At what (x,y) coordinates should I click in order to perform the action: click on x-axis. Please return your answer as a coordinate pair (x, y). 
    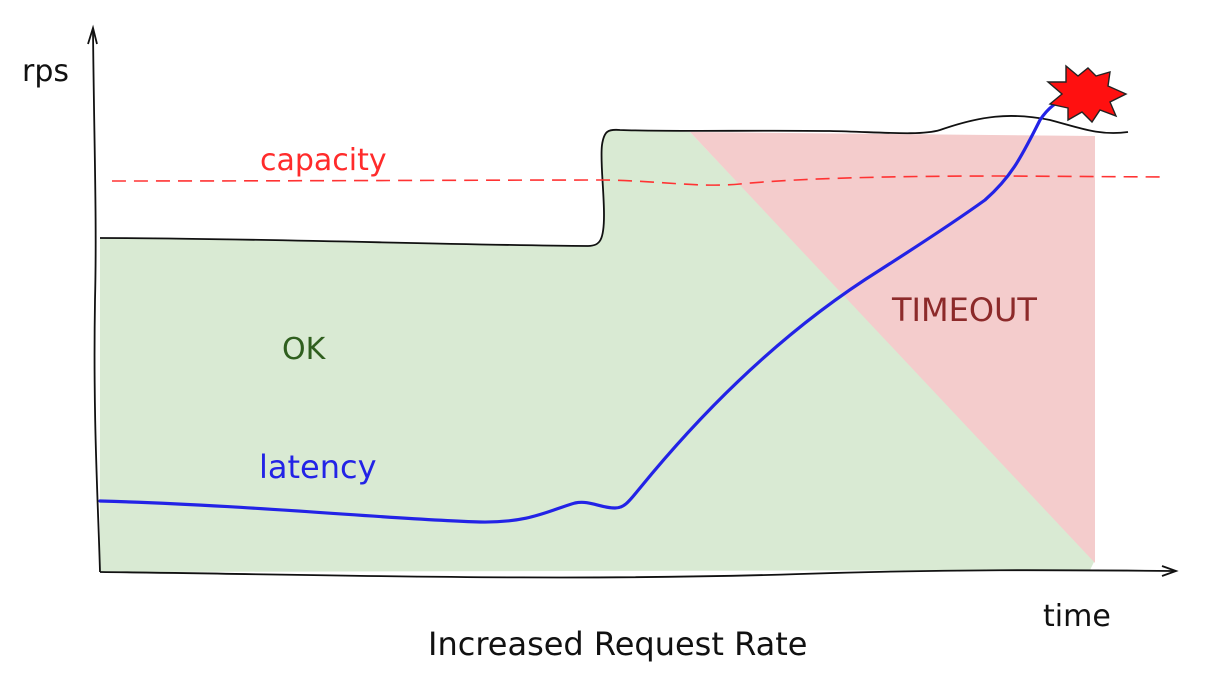
    Looking at the image, I should click on (637, 574).